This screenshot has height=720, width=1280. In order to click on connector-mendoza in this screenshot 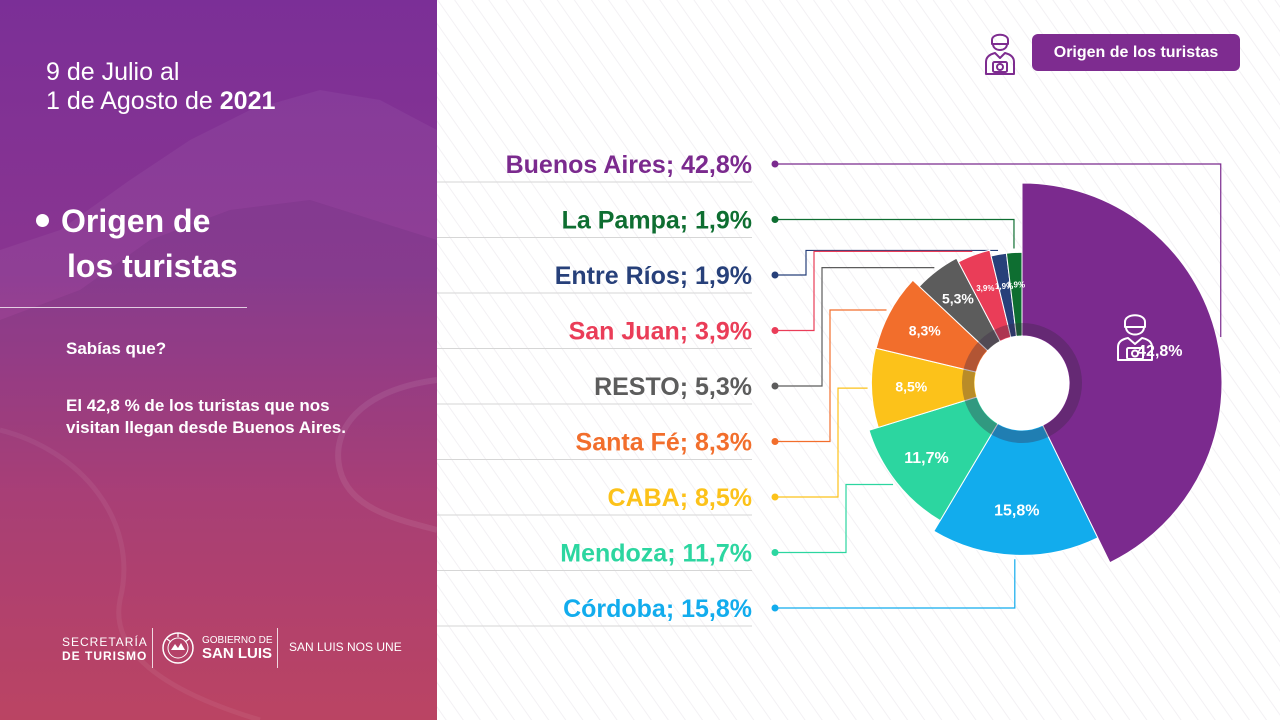, I will do `click(834, 518)`.